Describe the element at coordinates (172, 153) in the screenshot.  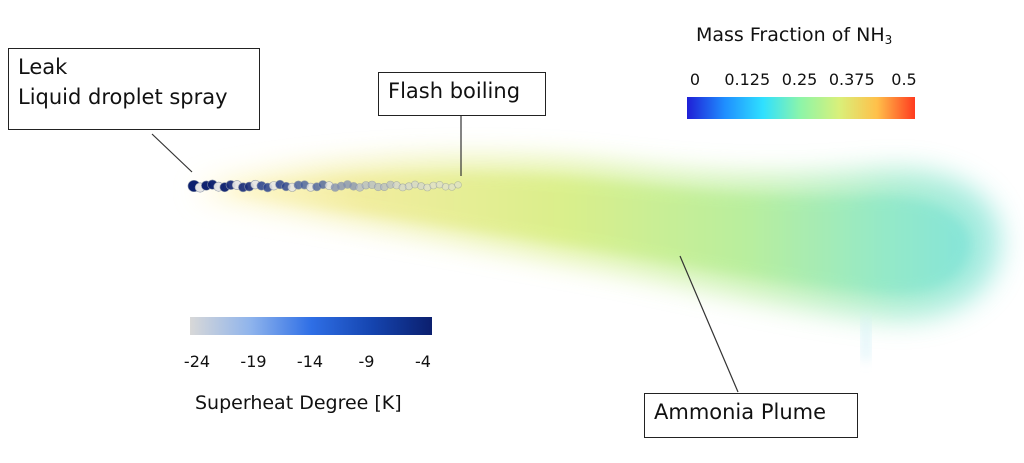
I see `leak-leader-line` at that location.